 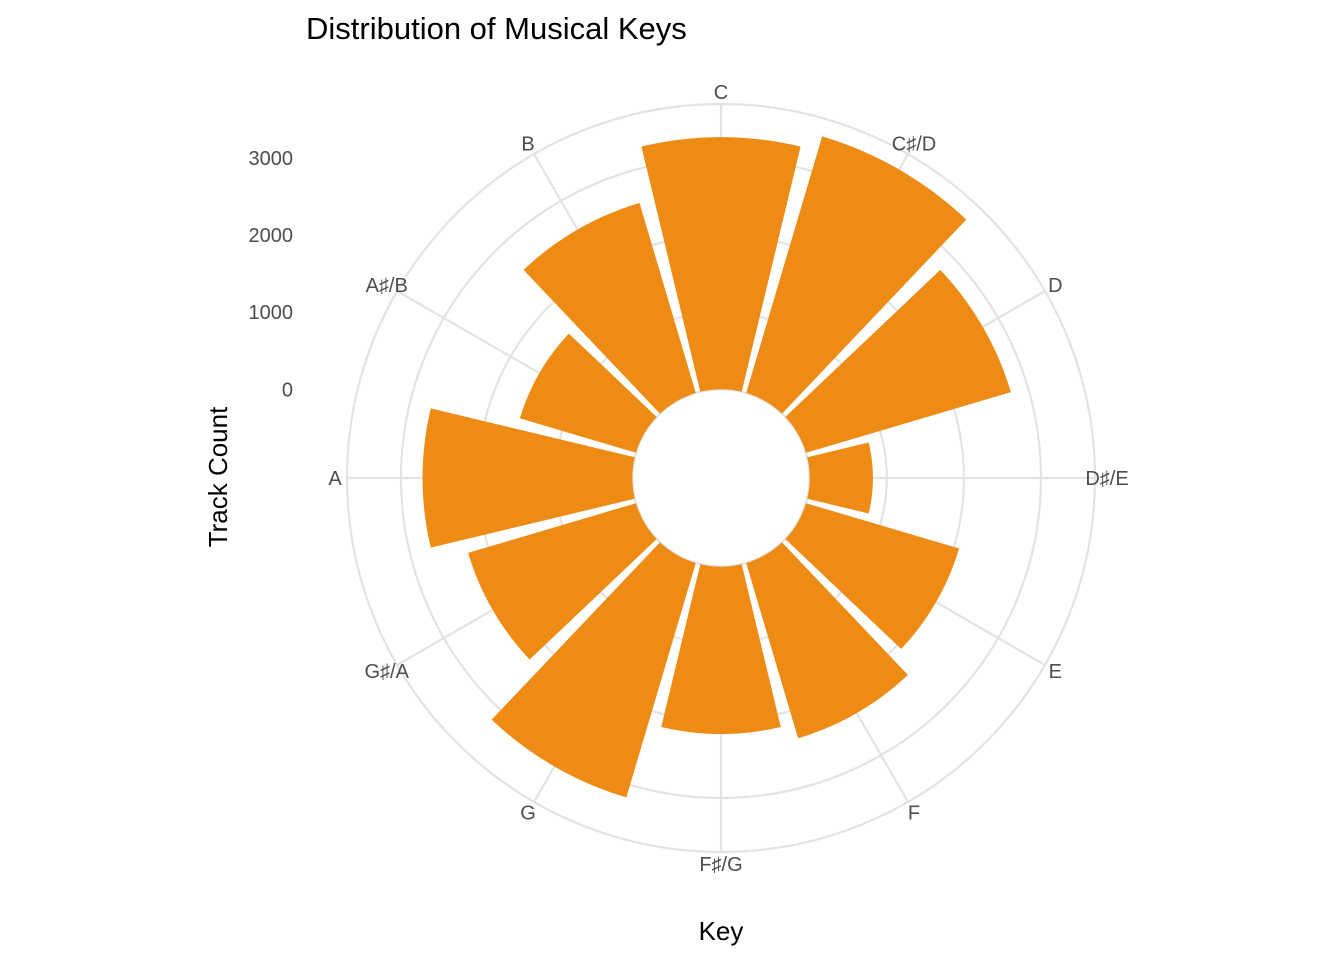 I want to click on category-label-7: G, so click(x=528, y=813).